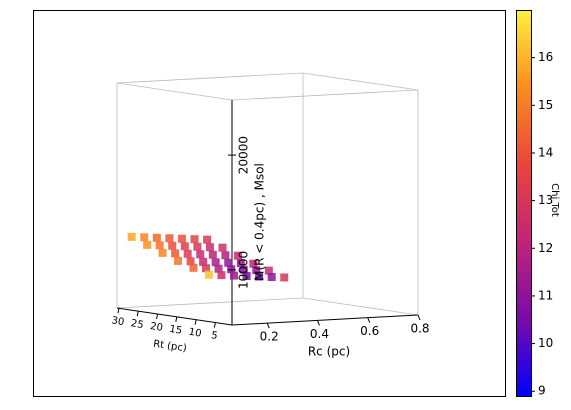 Image resolution: width=571 pixels, height=410 pixels. I want to click on y-axis, so click(174, 316).